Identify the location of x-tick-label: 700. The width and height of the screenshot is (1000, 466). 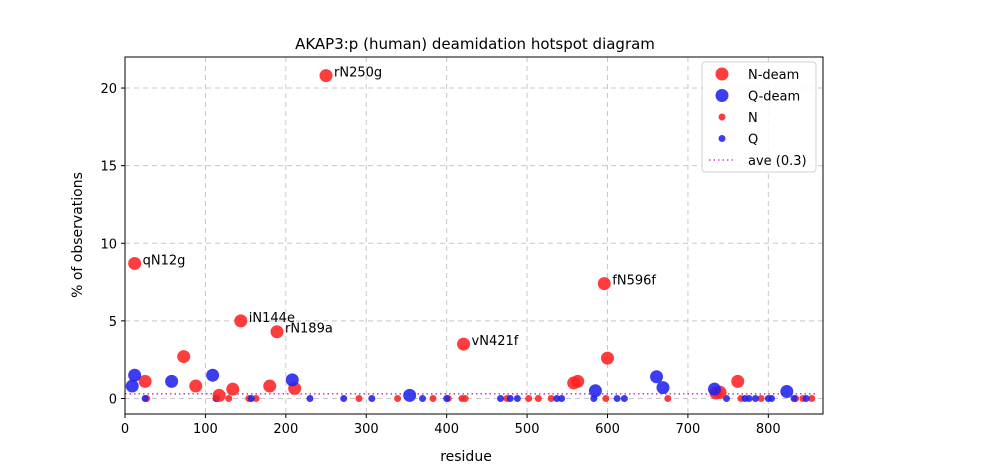
(687, 429).